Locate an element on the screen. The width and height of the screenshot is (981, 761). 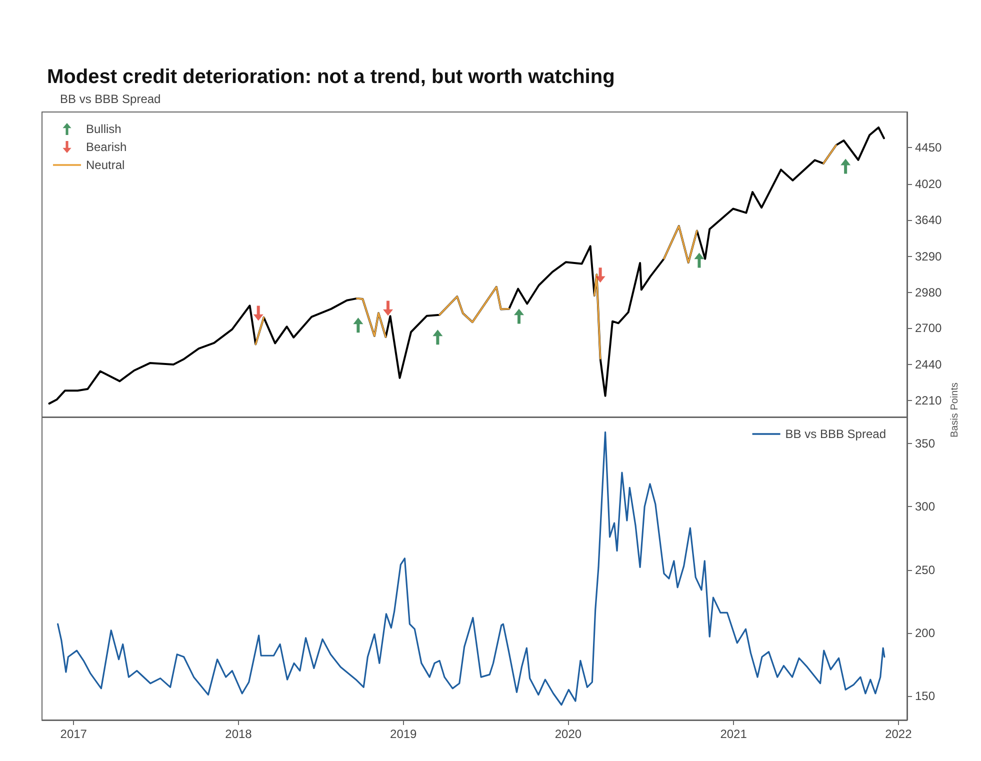
y-tick-label: 2700 is located at coordinates (928, 327).